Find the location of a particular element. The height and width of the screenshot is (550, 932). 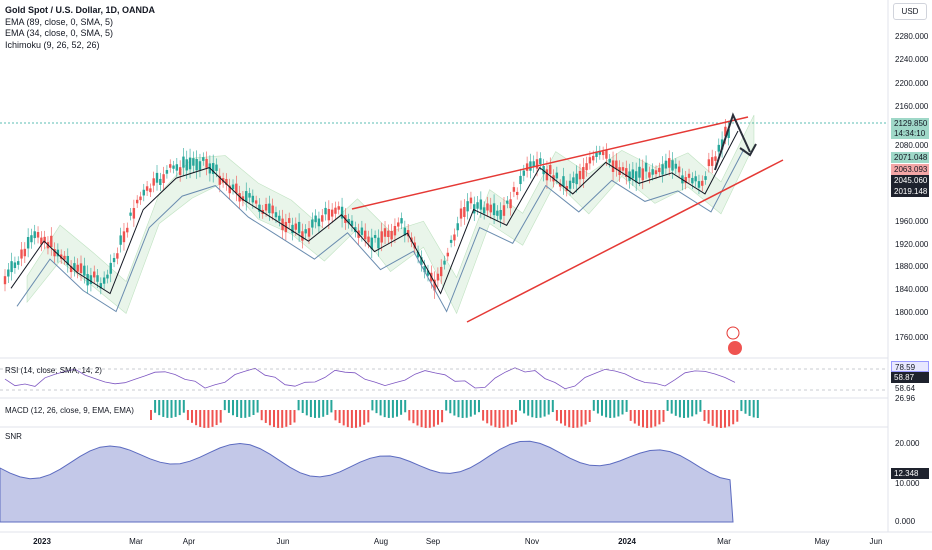

indicator-ema34: EMA (34, close, 0, SMA, 5) is located at coordinates (59, 33).